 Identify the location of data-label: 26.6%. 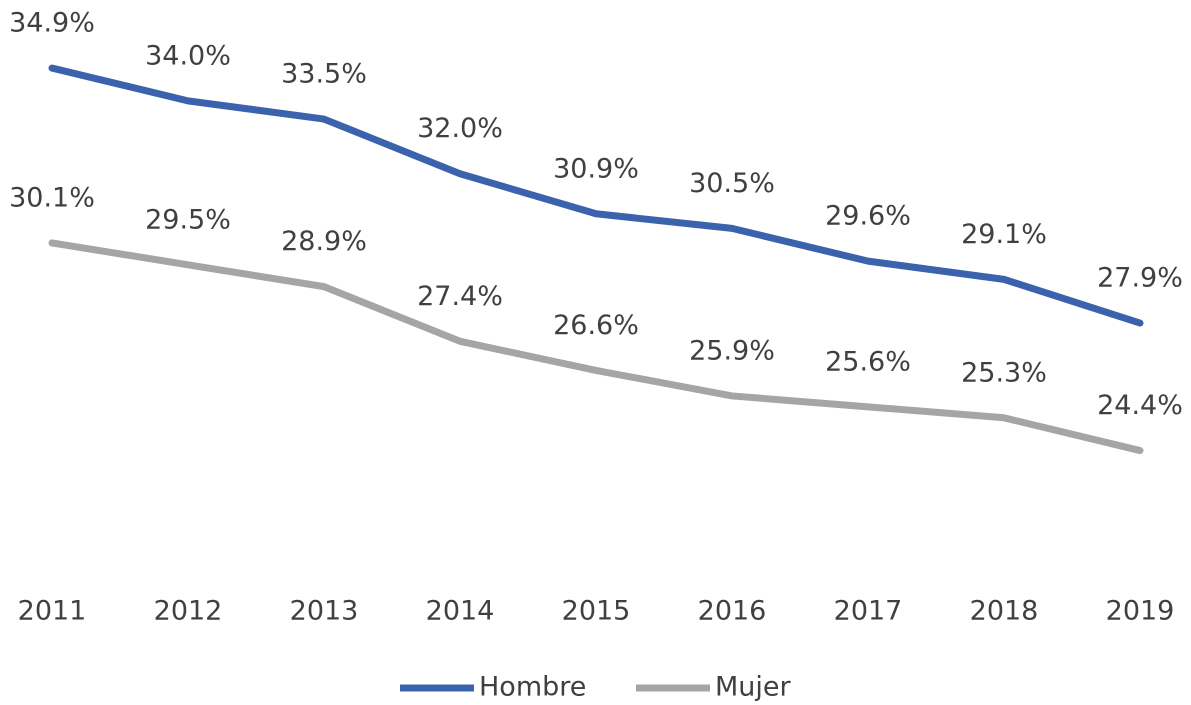
(596, 325).